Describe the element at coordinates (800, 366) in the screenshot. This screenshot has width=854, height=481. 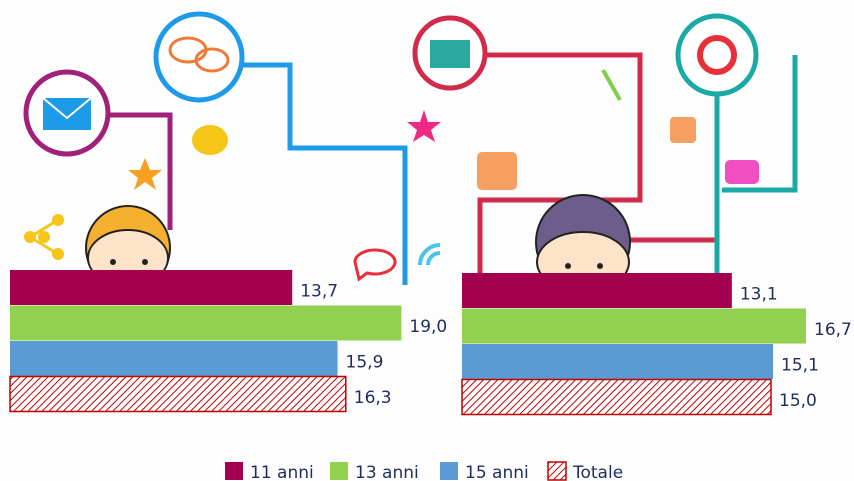
I see `value-label: 15,1` at that location.